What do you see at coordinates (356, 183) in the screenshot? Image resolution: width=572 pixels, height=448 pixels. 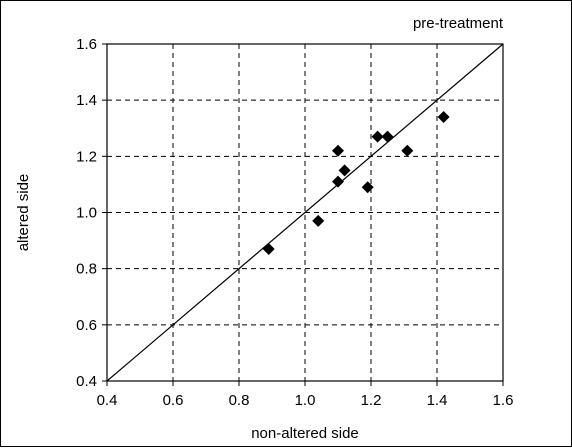 I see `data-points` at bounding box center [356, 183].